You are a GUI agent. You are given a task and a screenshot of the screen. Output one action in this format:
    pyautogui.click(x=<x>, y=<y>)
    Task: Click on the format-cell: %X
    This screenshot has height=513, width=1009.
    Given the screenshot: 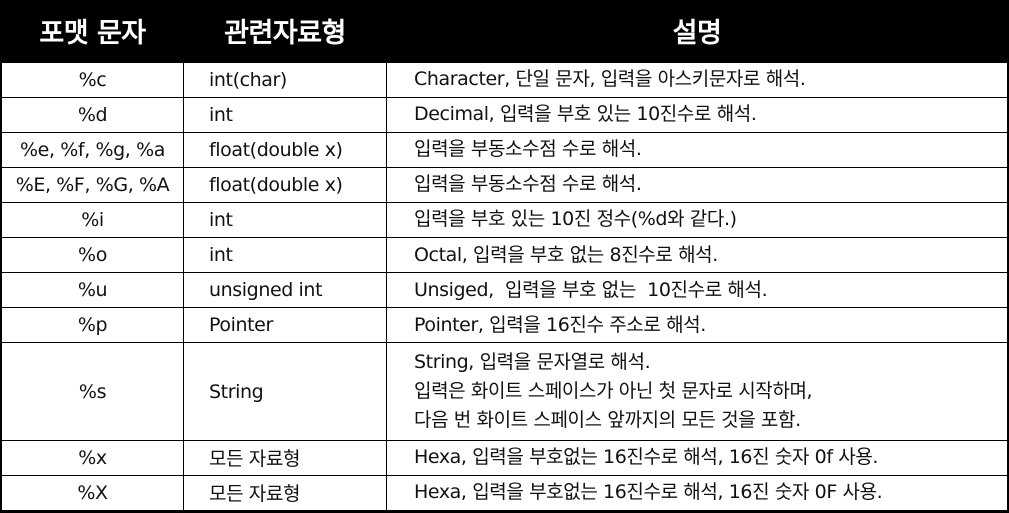 What is the action you would take?
    pyautogui.click(x=92, y=493)
    